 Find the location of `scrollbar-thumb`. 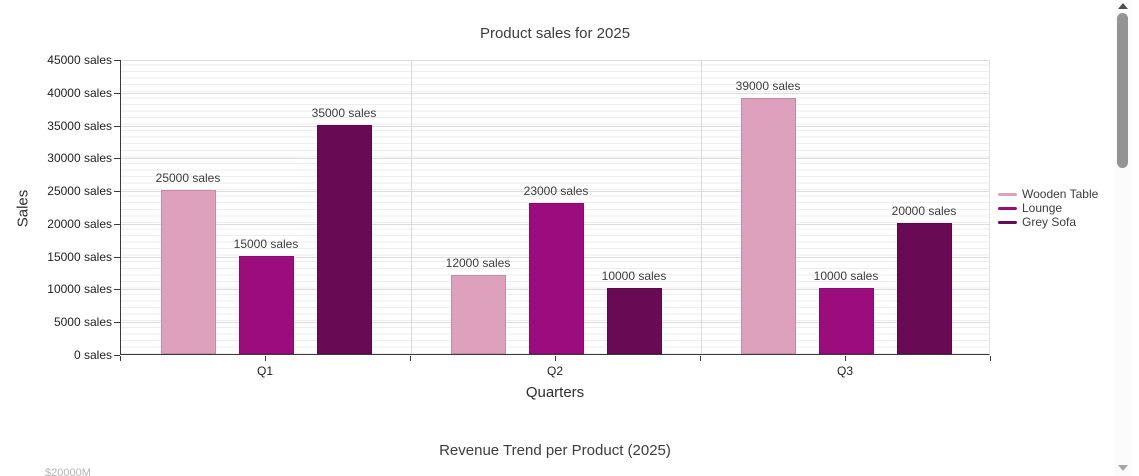

scrollbar-thumb is located at coordinates (1122, 90).